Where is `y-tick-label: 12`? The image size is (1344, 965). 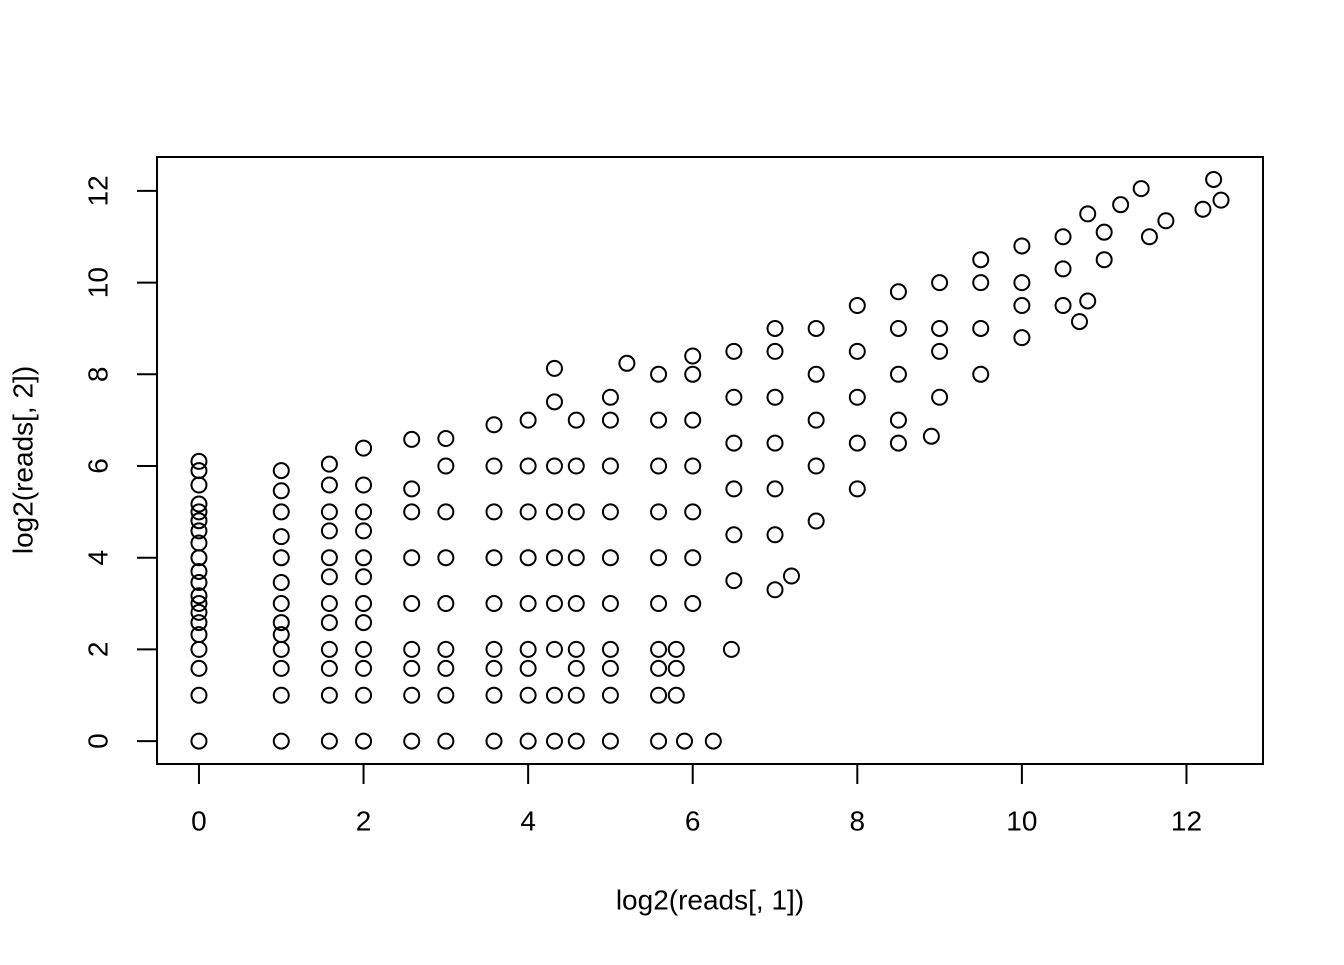
y-tick-label: 12 is located at coordinates (97, 190).